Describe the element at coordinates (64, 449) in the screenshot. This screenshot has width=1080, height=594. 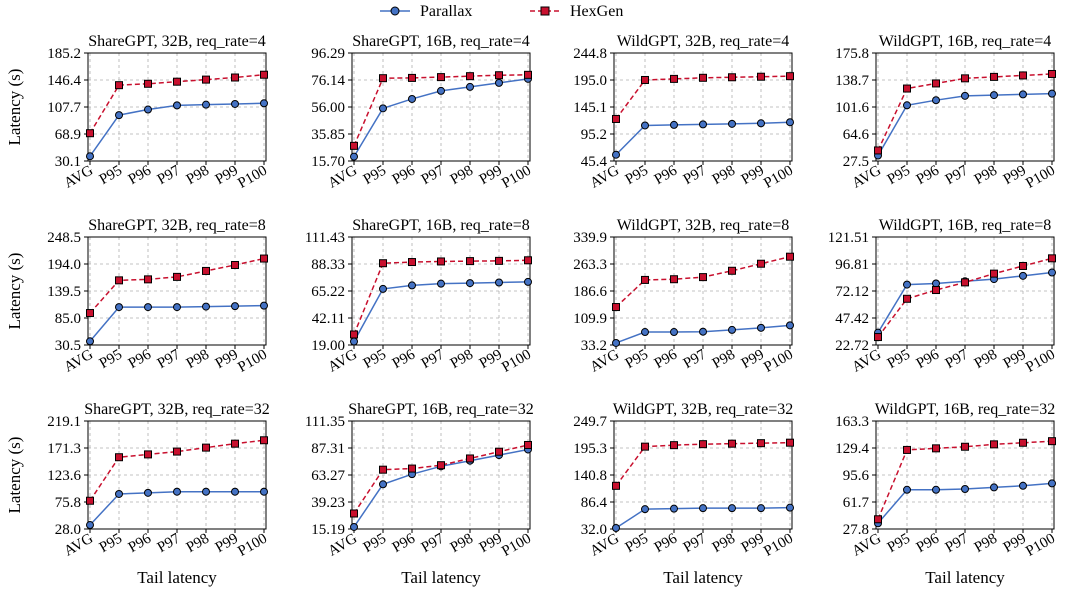
I see `y-tick-label: 171.3` at that location.